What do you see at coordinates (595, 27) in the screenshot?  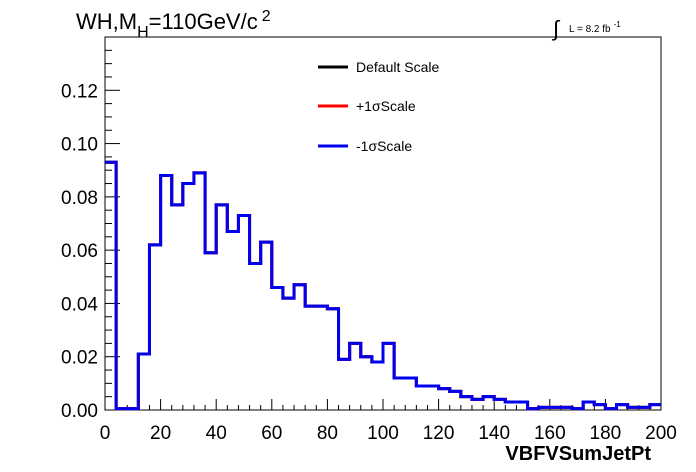 I see `luminosity-label: L = 8.2 fb -1` at bounding box center [595, 27].